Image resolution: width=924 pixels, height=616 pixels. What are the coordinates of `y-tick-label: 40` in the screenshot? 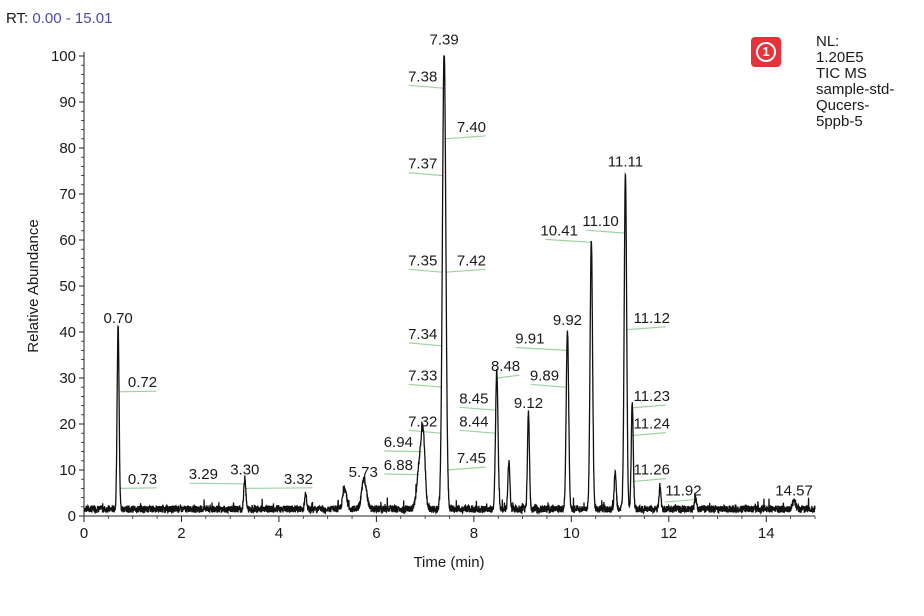 It's located at (67, 332).